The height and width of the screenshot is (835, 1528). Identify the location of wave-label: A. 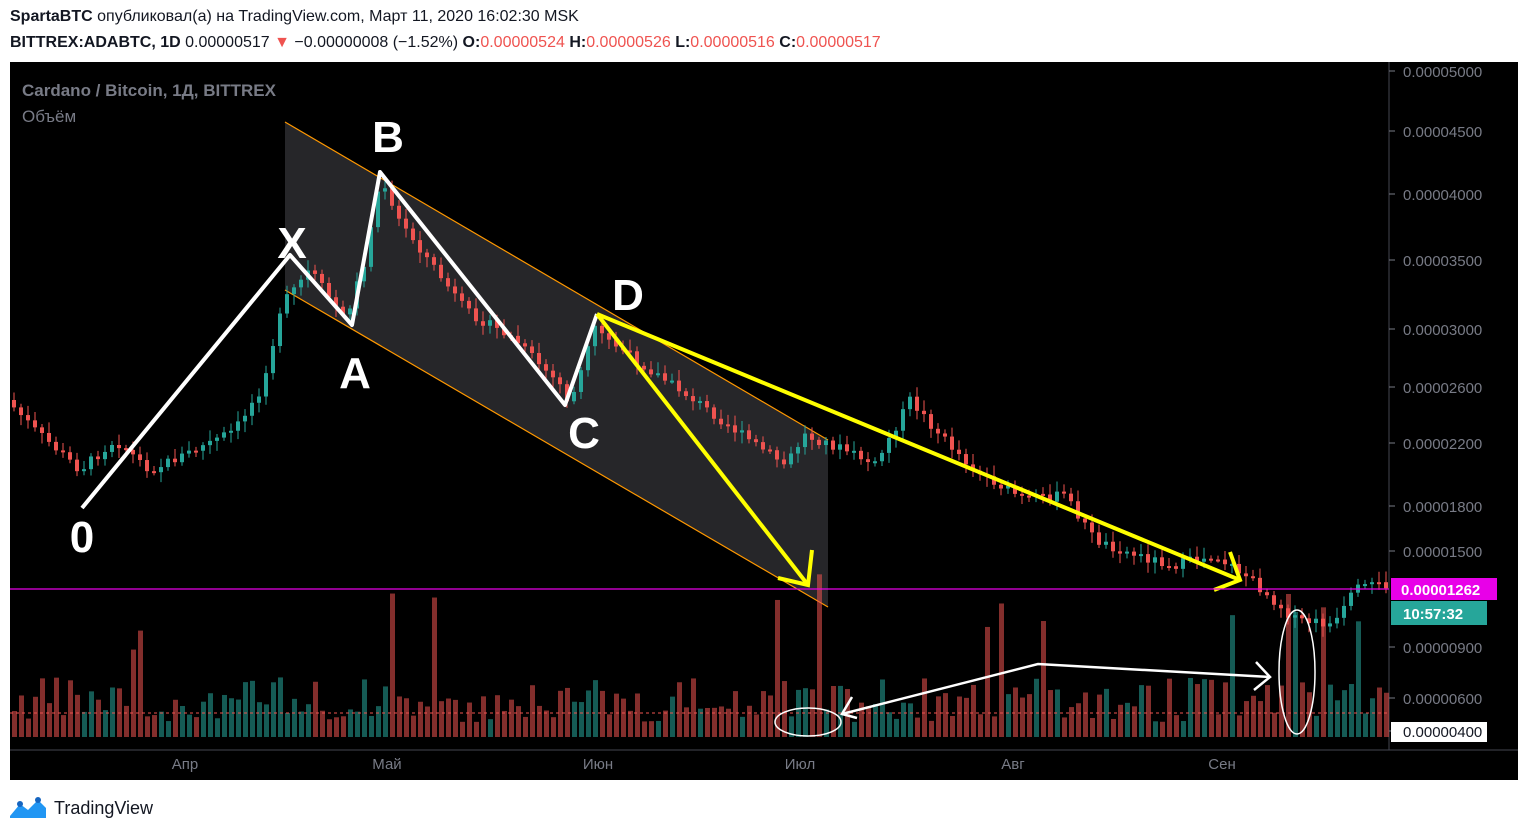
(355, 373).